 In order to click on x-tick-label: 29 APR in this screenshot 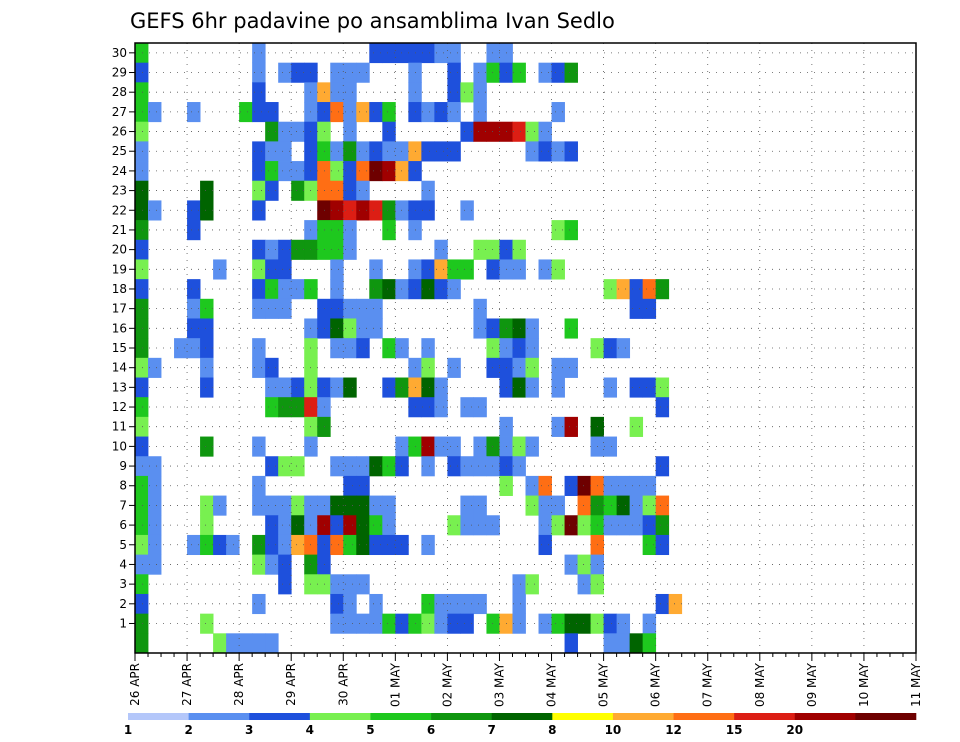, I will do `click(291, 684)`.